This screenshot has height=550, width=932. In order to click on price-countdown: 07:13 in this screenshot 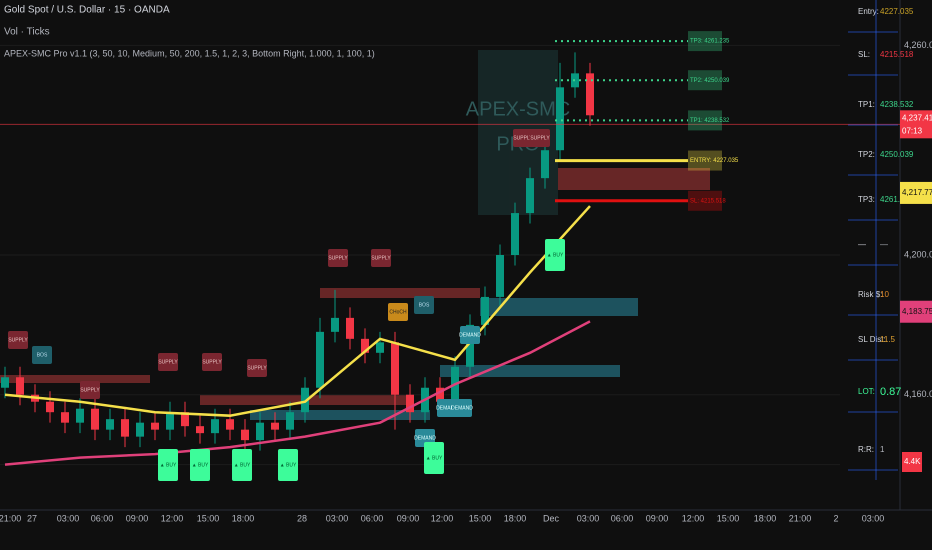, I will do `click(912, 130)`.